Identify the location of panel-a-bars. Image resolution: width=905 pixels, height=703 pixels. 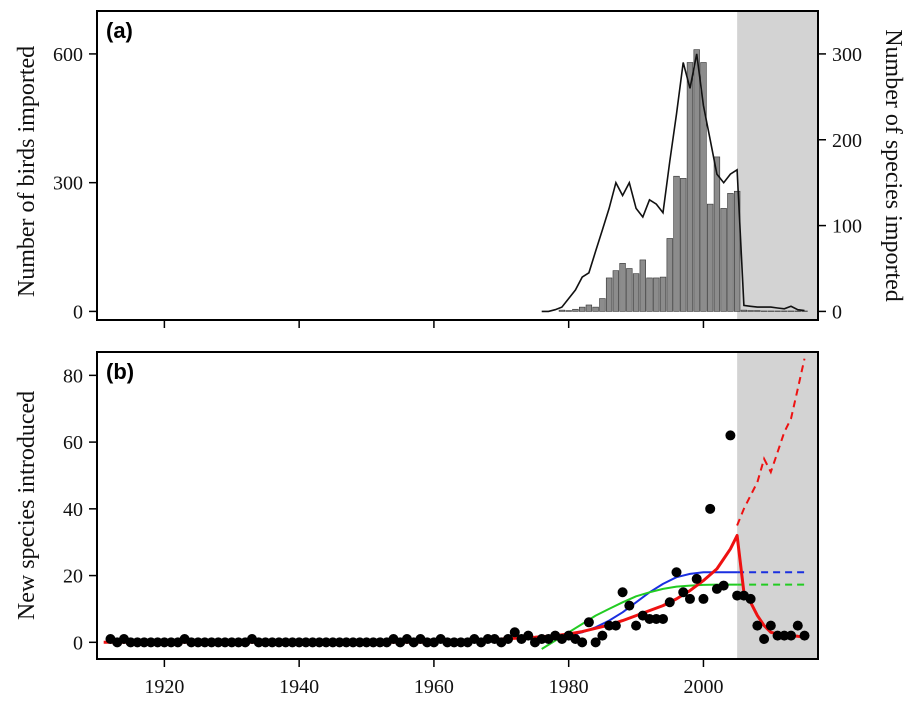
(683, 180).